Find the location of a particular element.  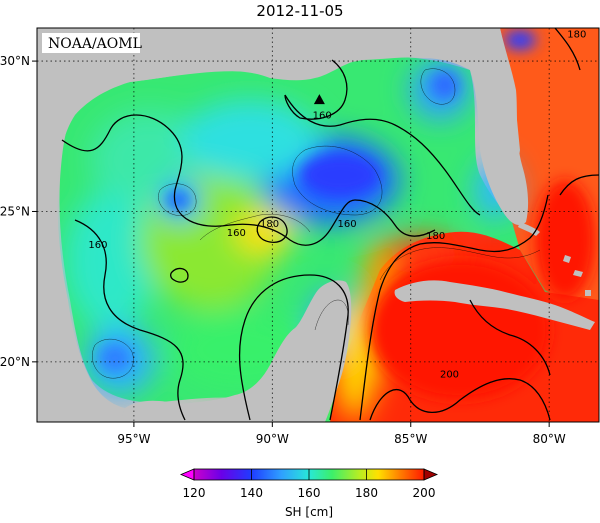

contour-label-2: 180 is located at coordinates (269, 224).